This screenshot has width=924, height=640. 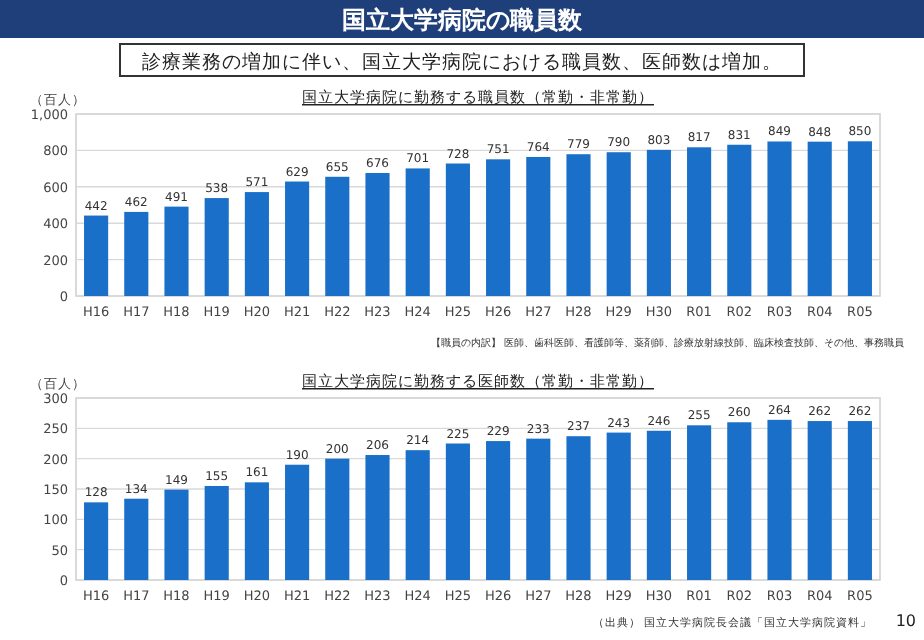 I want to click on text: 10, so click(x=905, y=621).